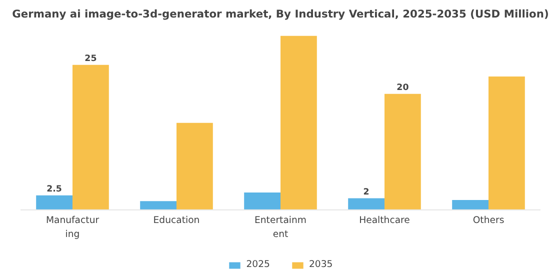 This screenshot has height=280, width=560. Describe the element at coordinates (176, 220) in the screenshot. I see `x-tick-label: Education` at that location.